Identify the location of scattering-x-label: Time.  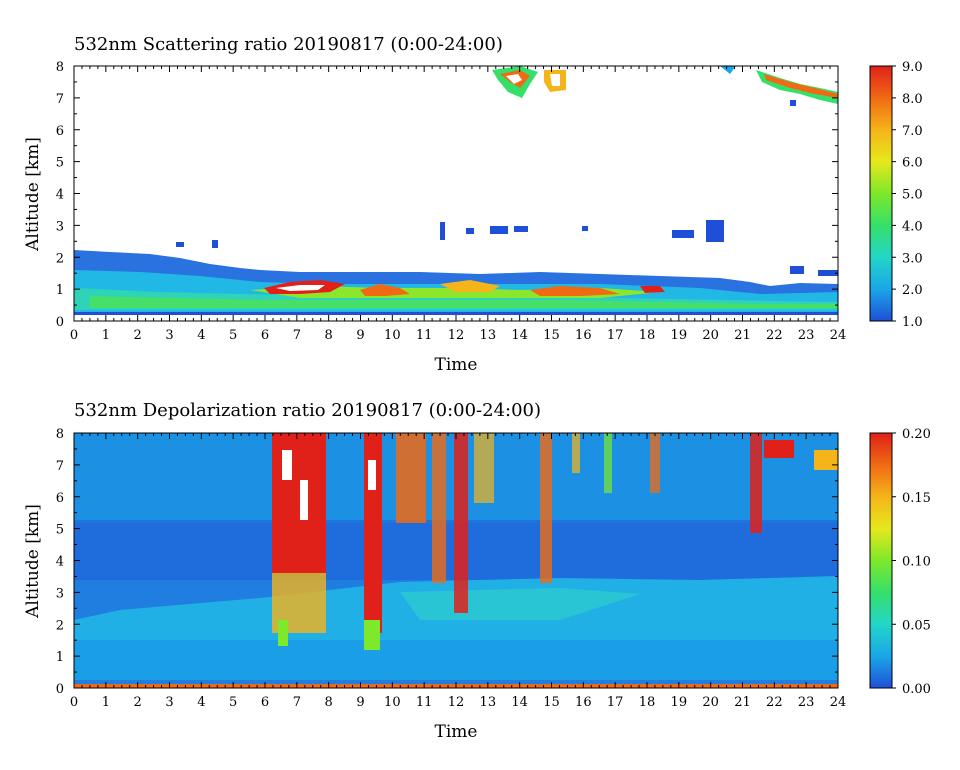
(456, 365).